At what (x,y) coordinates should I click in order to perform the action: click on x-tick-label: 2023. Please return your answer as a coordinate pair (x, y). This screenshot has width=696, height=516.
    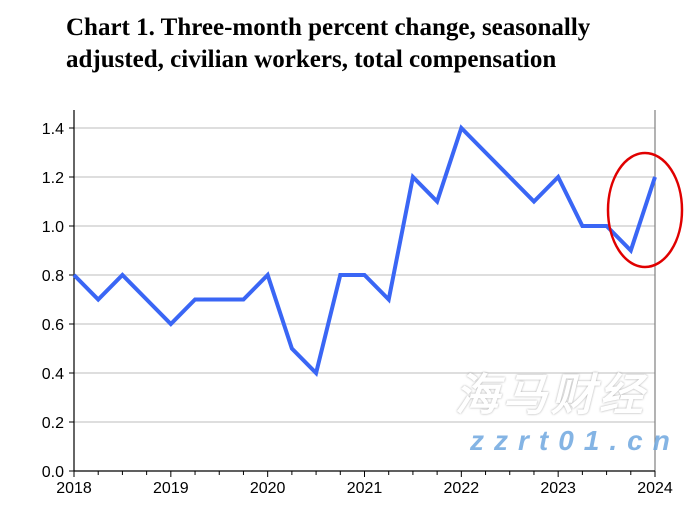
    Looking at the image, I should click on (558, 488).